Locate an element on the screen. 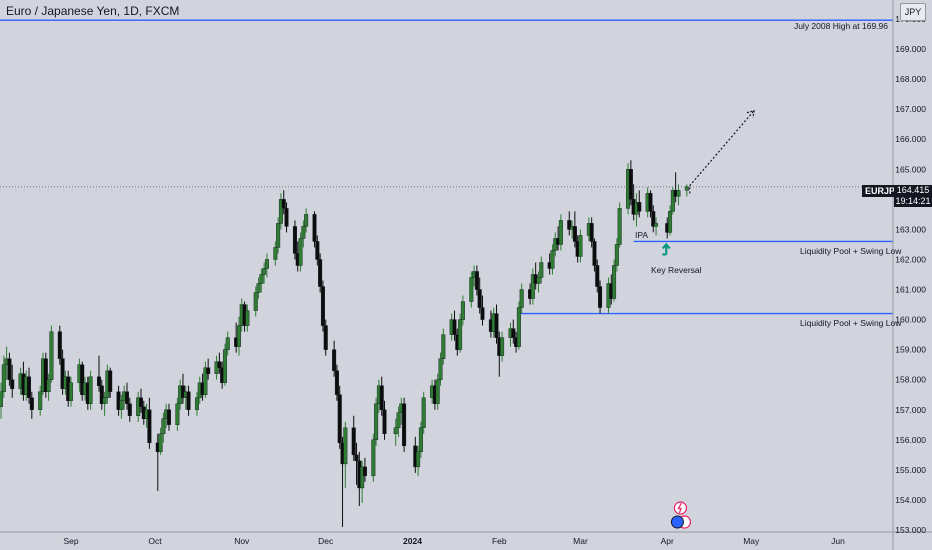 The height and width of the screenshot is (550, 932). dividend-event-icon is located at coordinates (677, 522).